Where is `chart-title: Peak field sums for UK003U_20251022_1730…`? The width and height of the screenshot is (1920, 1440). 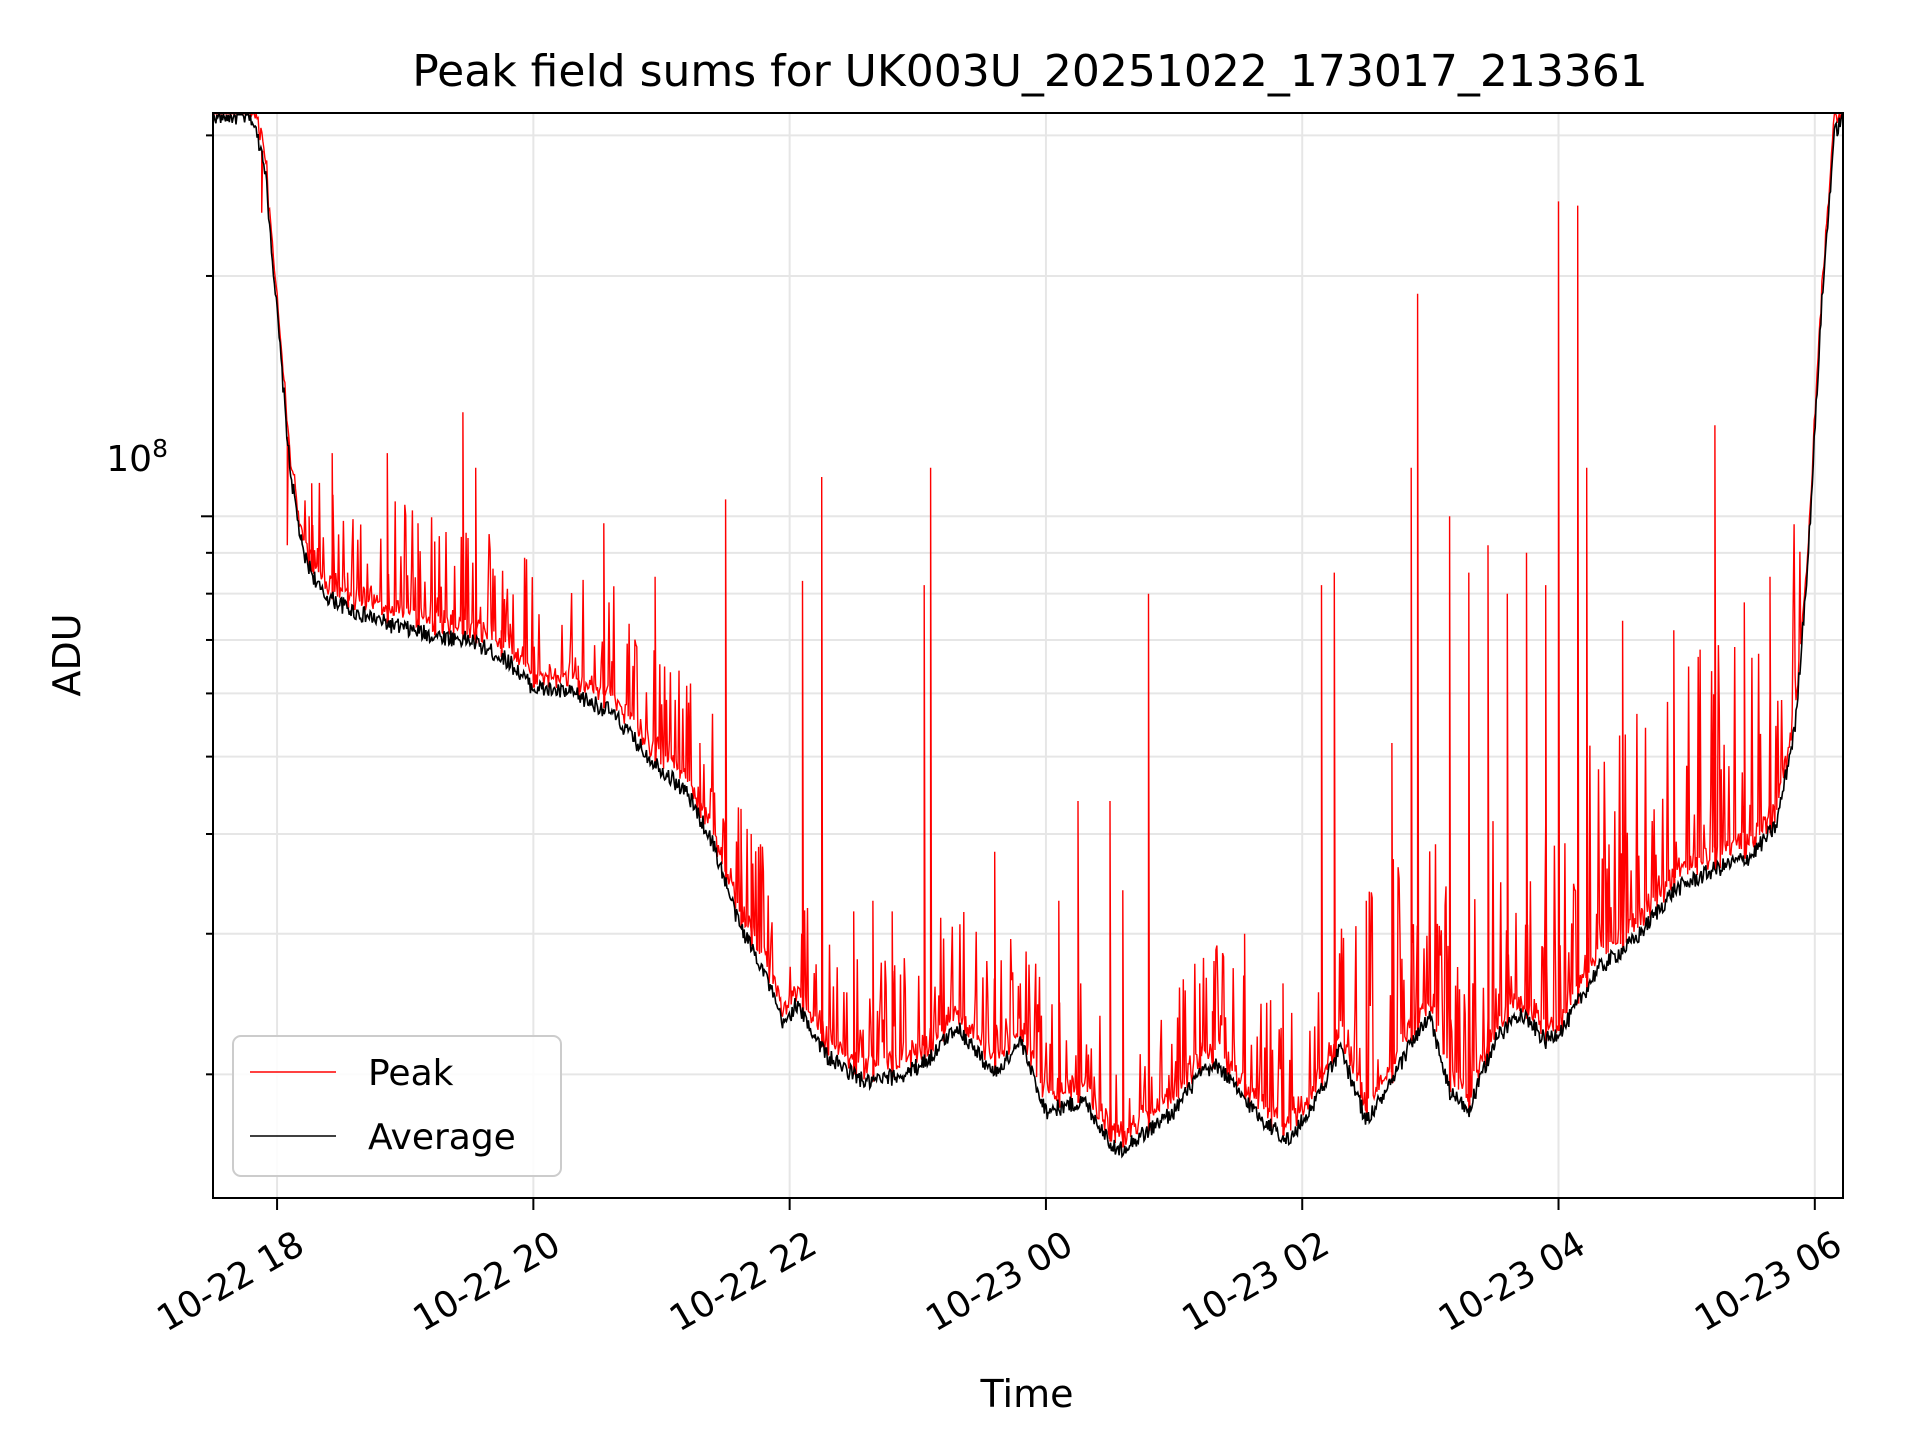 chart-title: Peak field sums for UK003U_20251022_1730… is located at coordinates (1030, 71).